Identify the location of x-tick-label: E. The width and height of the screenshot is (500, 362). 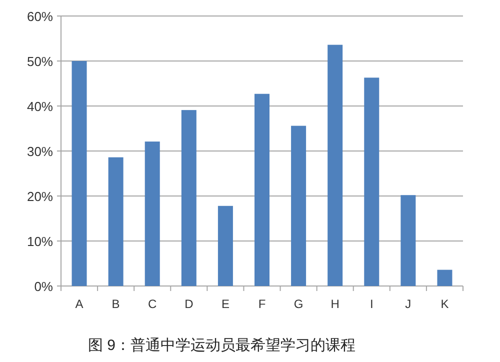
(225, 304).